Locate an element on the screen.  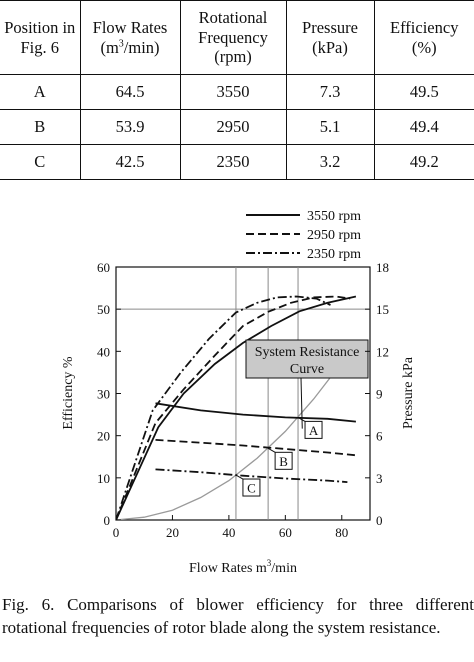
system-resistance-label-line2: Curve is located at coordinates (307, 369).